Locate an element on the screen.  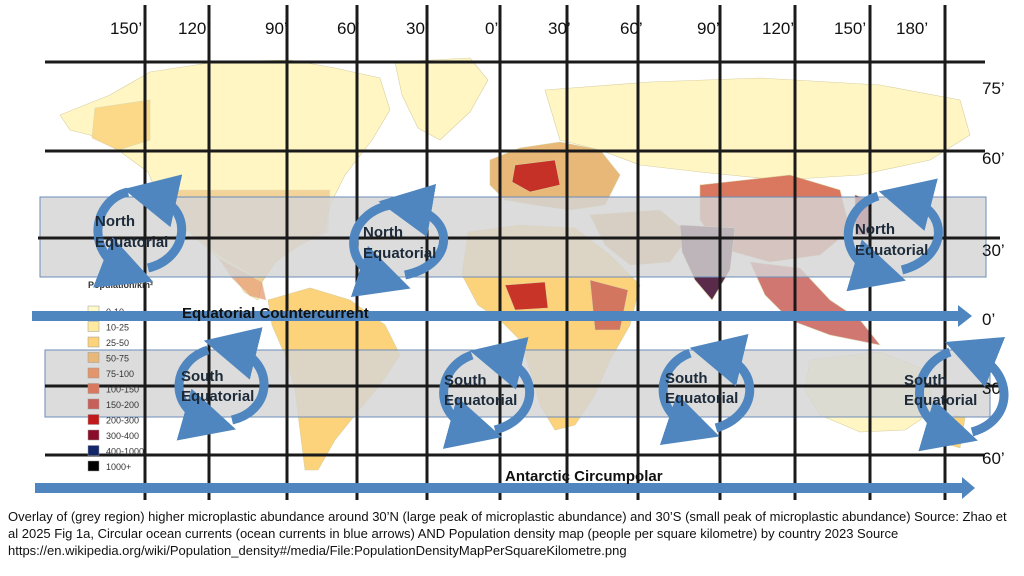
legend-title: Population/km² is located at coordinates (120, 285).